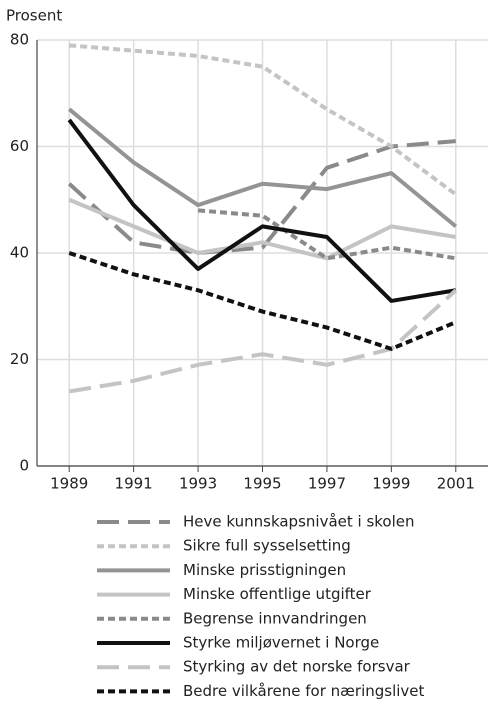 The height and width of the screenshot is (703, 493). What do you see at coordinates (69, 484) in the screenshot?
I see `x-tick-label: 1989` at bounding box center [69, 484].